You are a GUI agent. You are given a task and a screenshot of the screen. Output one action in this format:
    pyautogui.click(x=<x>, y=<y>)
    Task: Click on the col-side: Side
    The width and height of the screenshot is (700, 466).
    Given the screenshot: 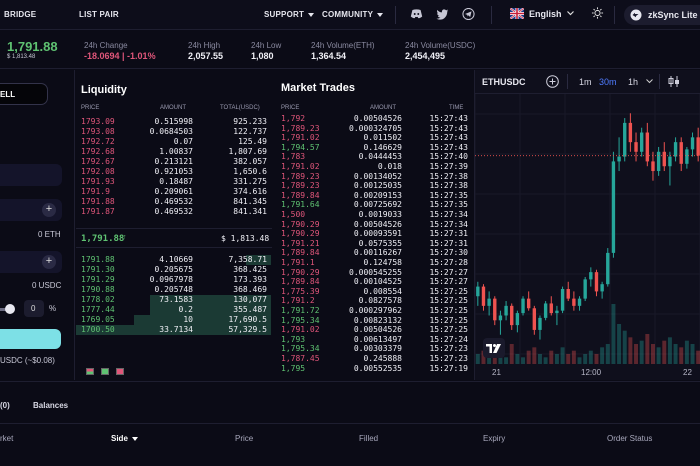 What is the action you would take?
    pyautogui.click(x=124, y=438)
    